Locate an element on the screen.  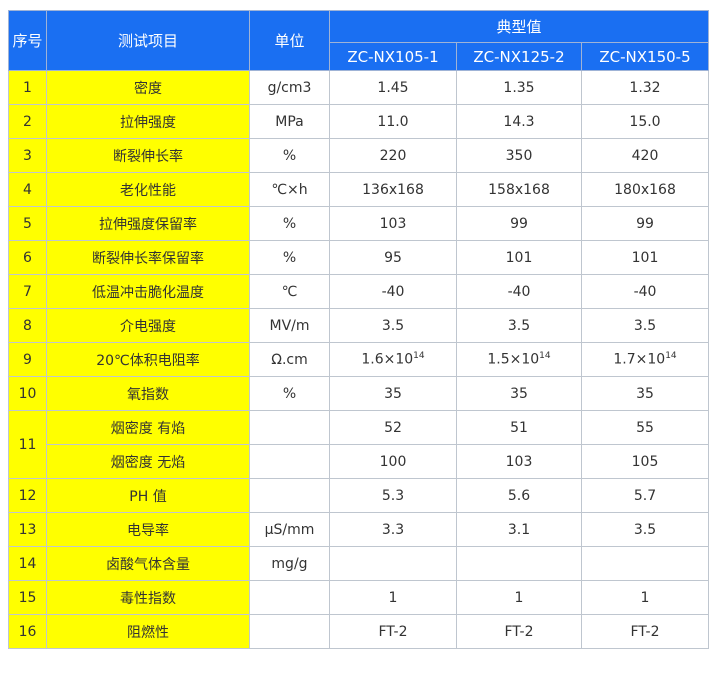
row-unit: Ω.cm is located at coordinates (289, 359).